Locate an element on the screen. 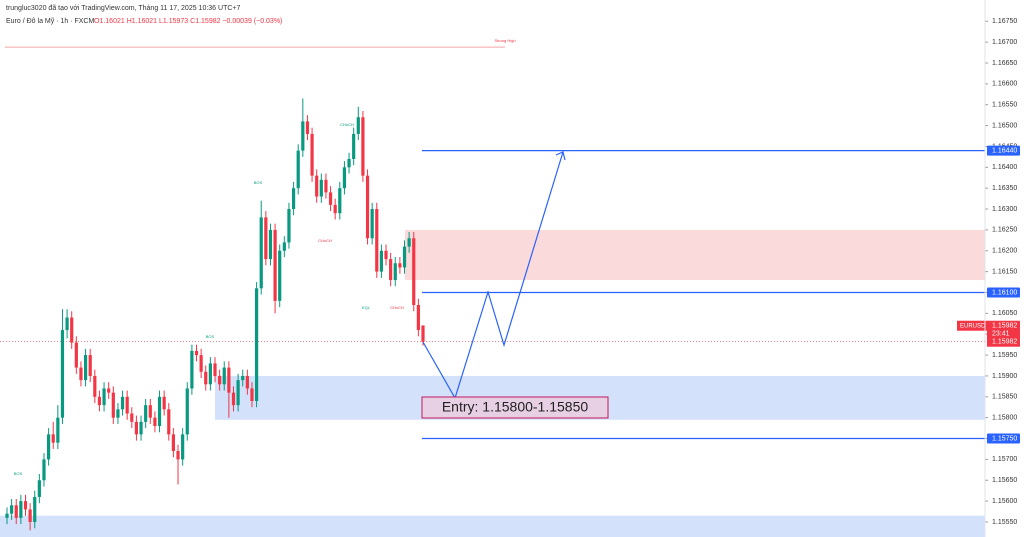  symbol-tag is located at coordinates (972, 325).